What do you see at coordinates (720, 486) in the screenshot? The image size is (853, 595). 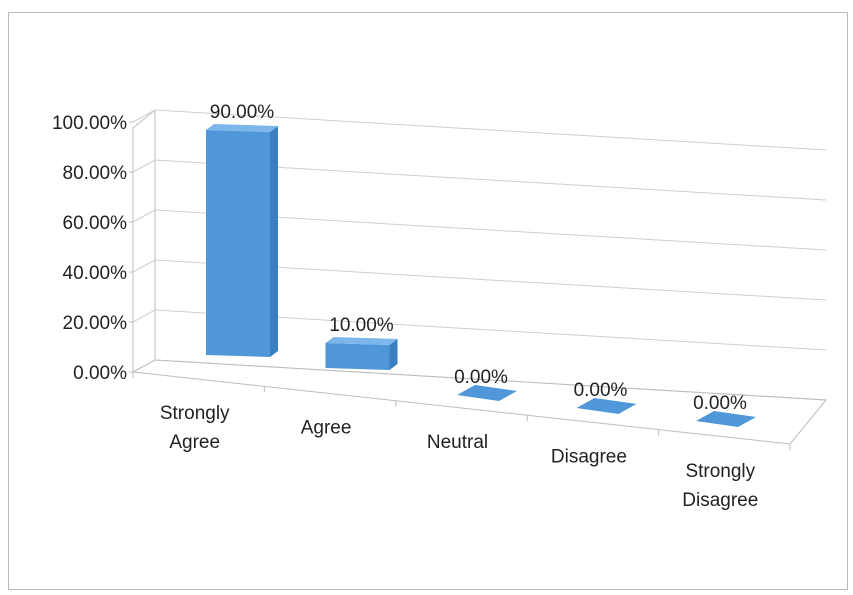 I see `x-category-label: Strongly Disagree` at bounding box center [720, 486].